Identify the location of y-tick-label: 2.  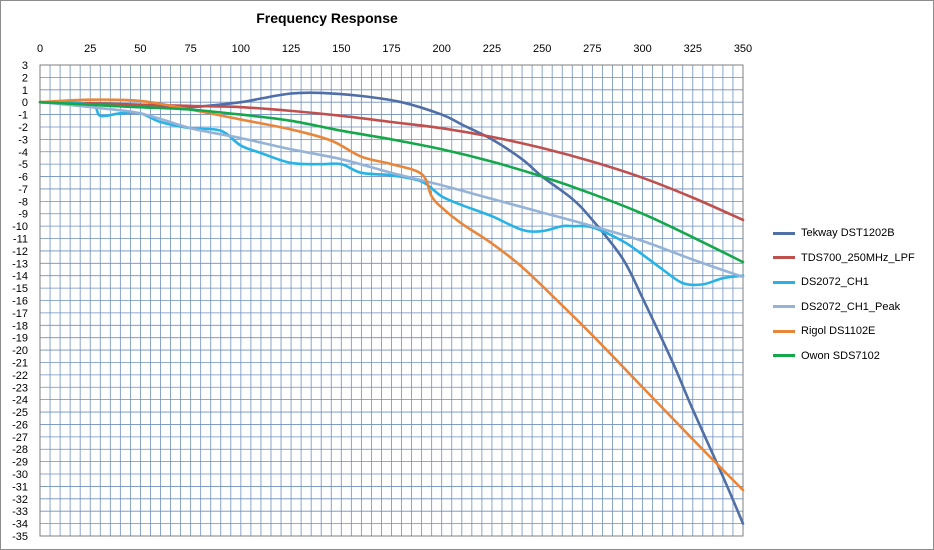
(25, 78).